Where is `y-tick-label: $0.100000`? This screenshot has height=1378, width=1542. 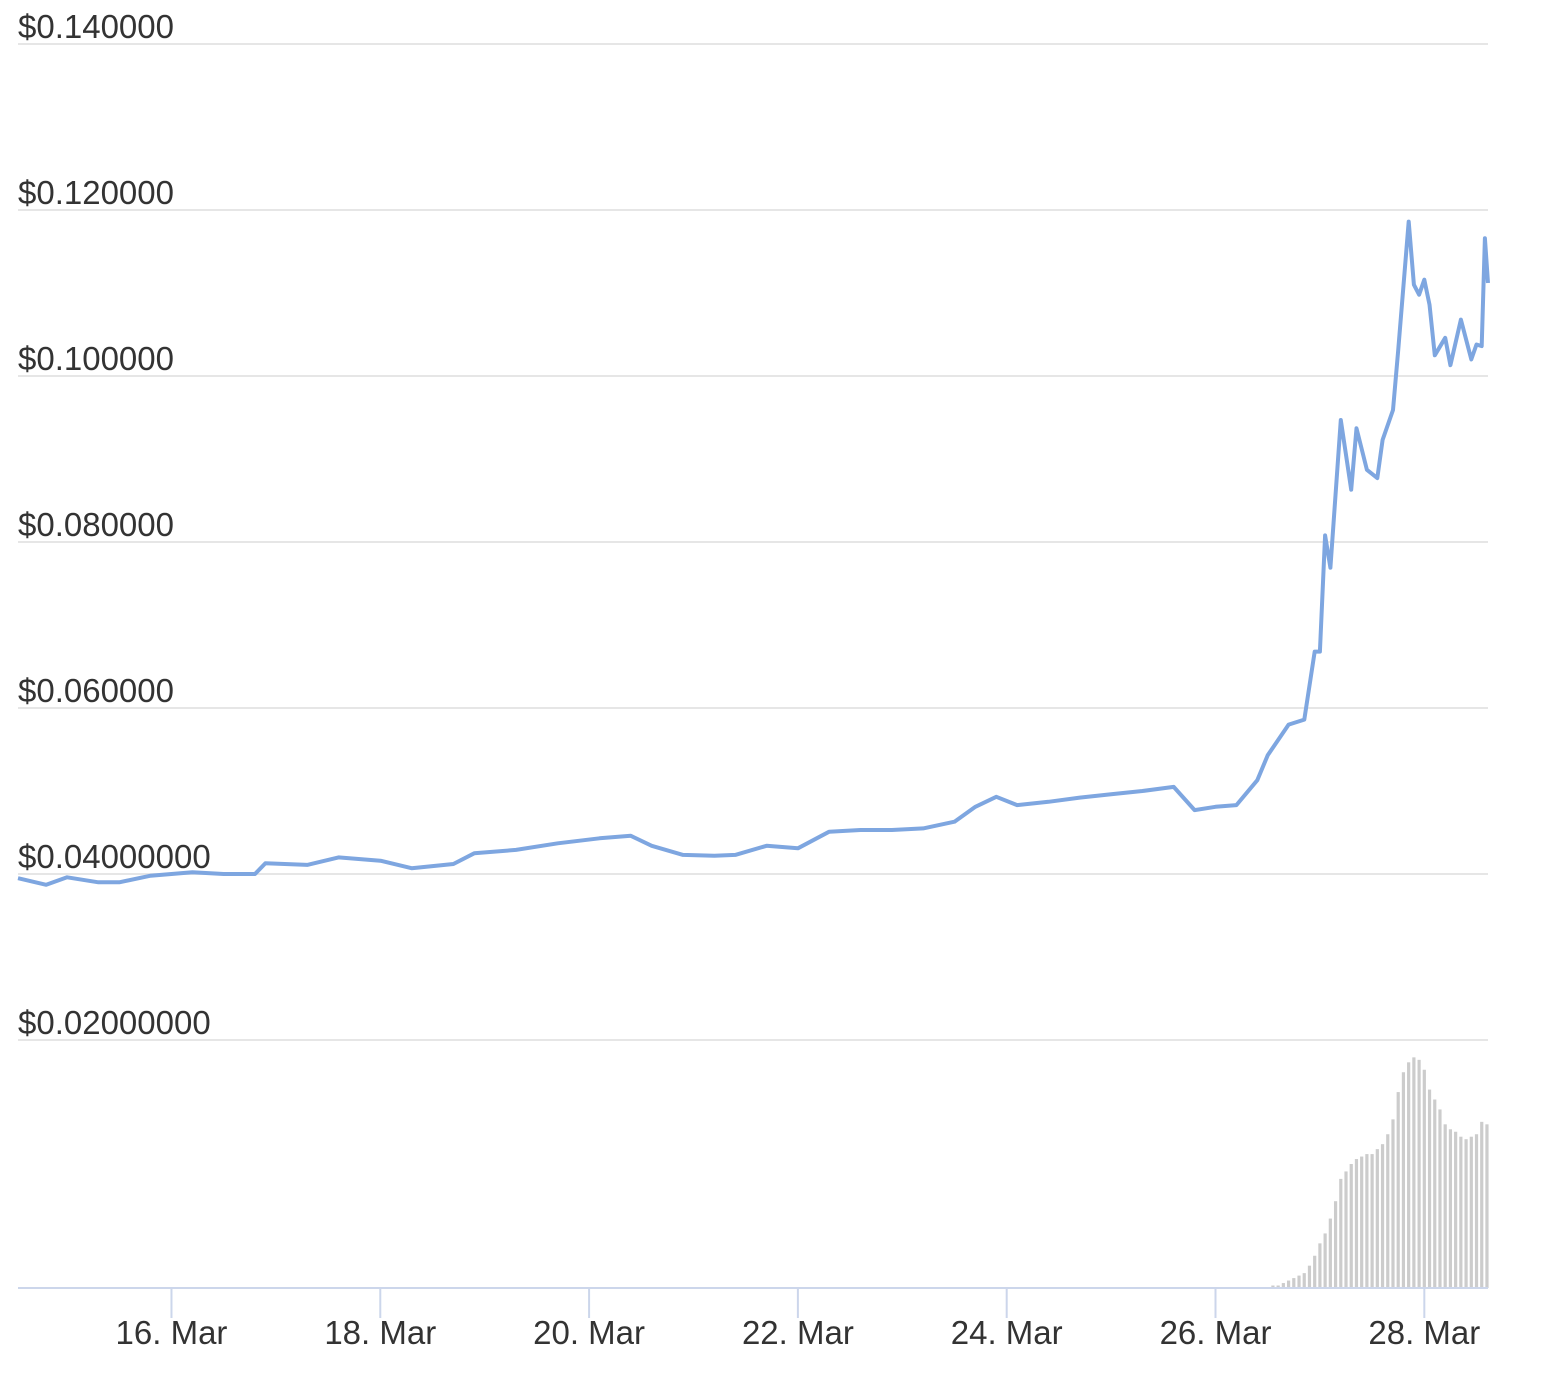
y-tick-label: $0.100000 is located at coordinates (96, 358).